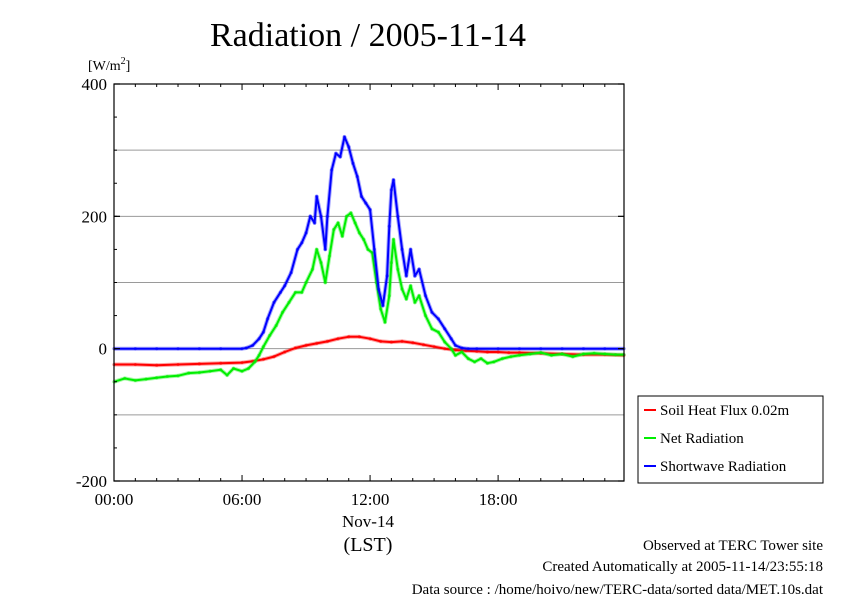 The width and height of the screenshot is (842, 595). I want to click on y-tick-label: -200, so click(91, 481).